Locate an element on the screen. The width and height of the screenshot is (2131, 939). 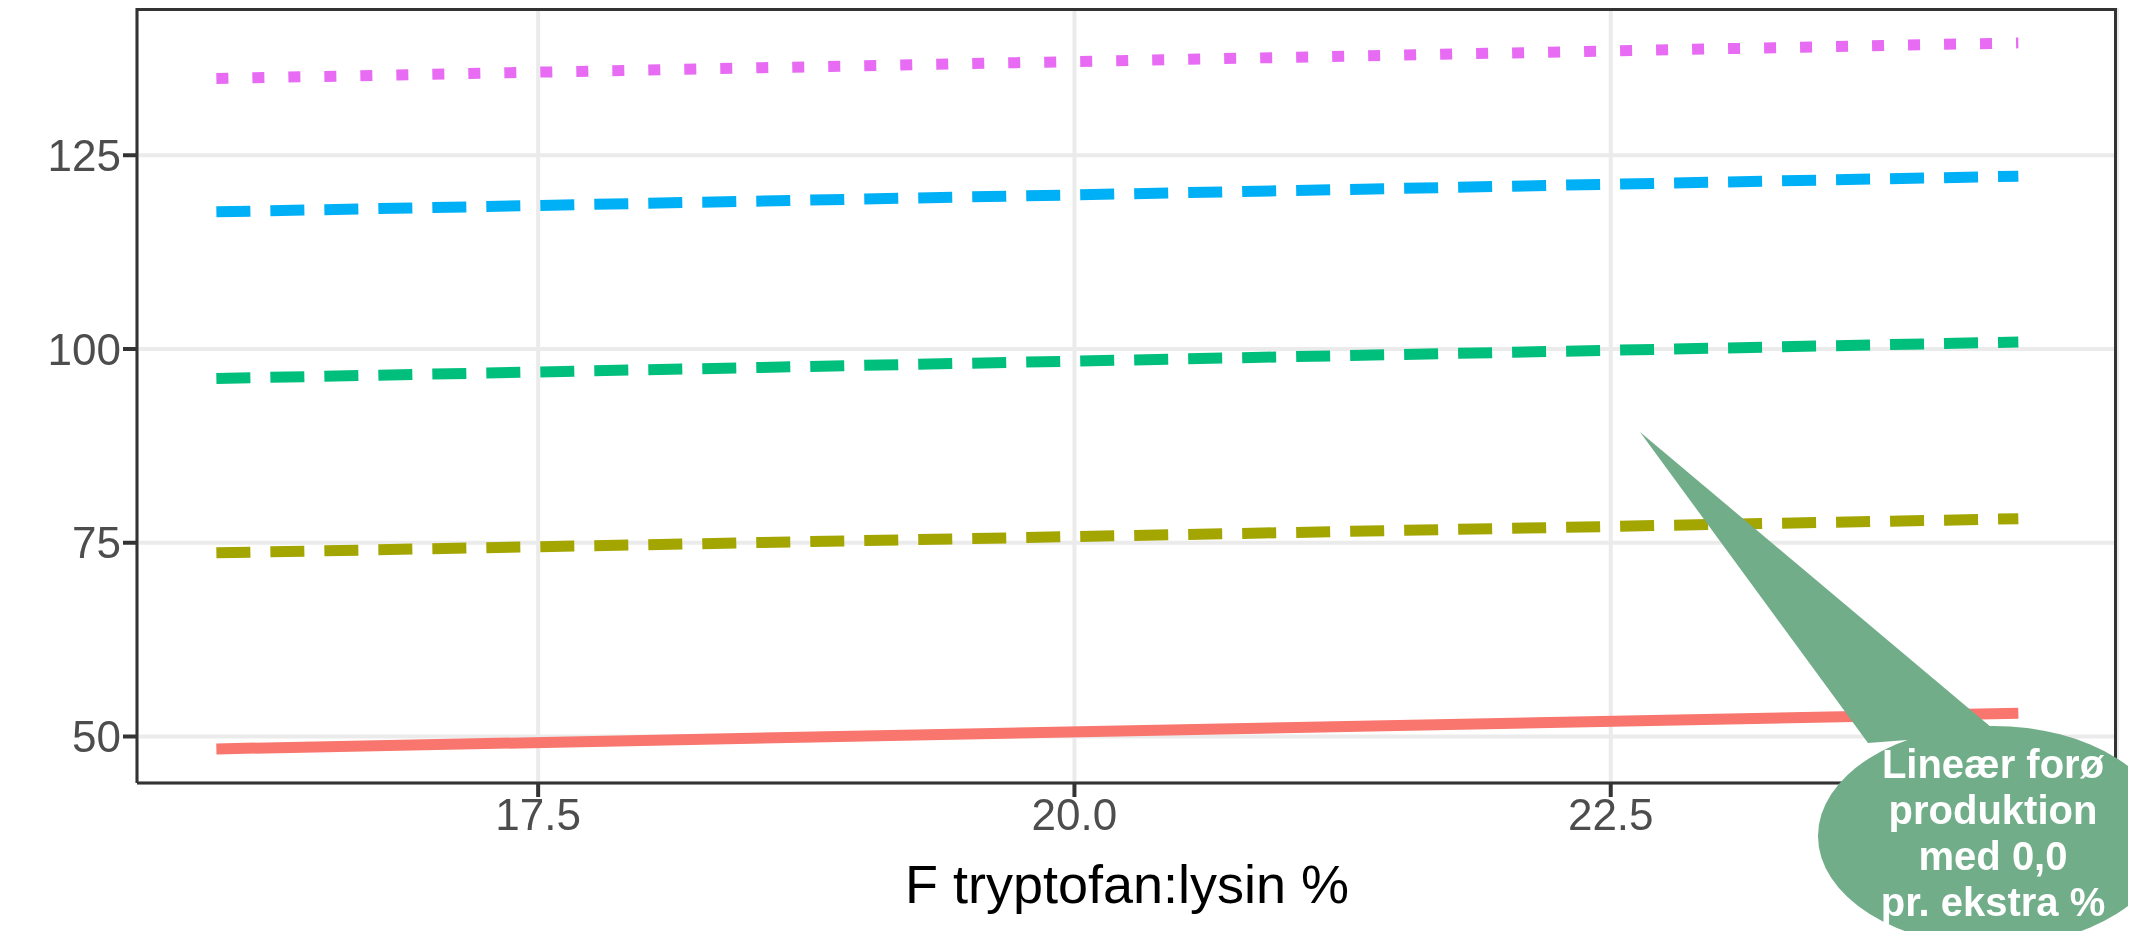
y-tick-label: 125 is located at coordinates (84, 155).